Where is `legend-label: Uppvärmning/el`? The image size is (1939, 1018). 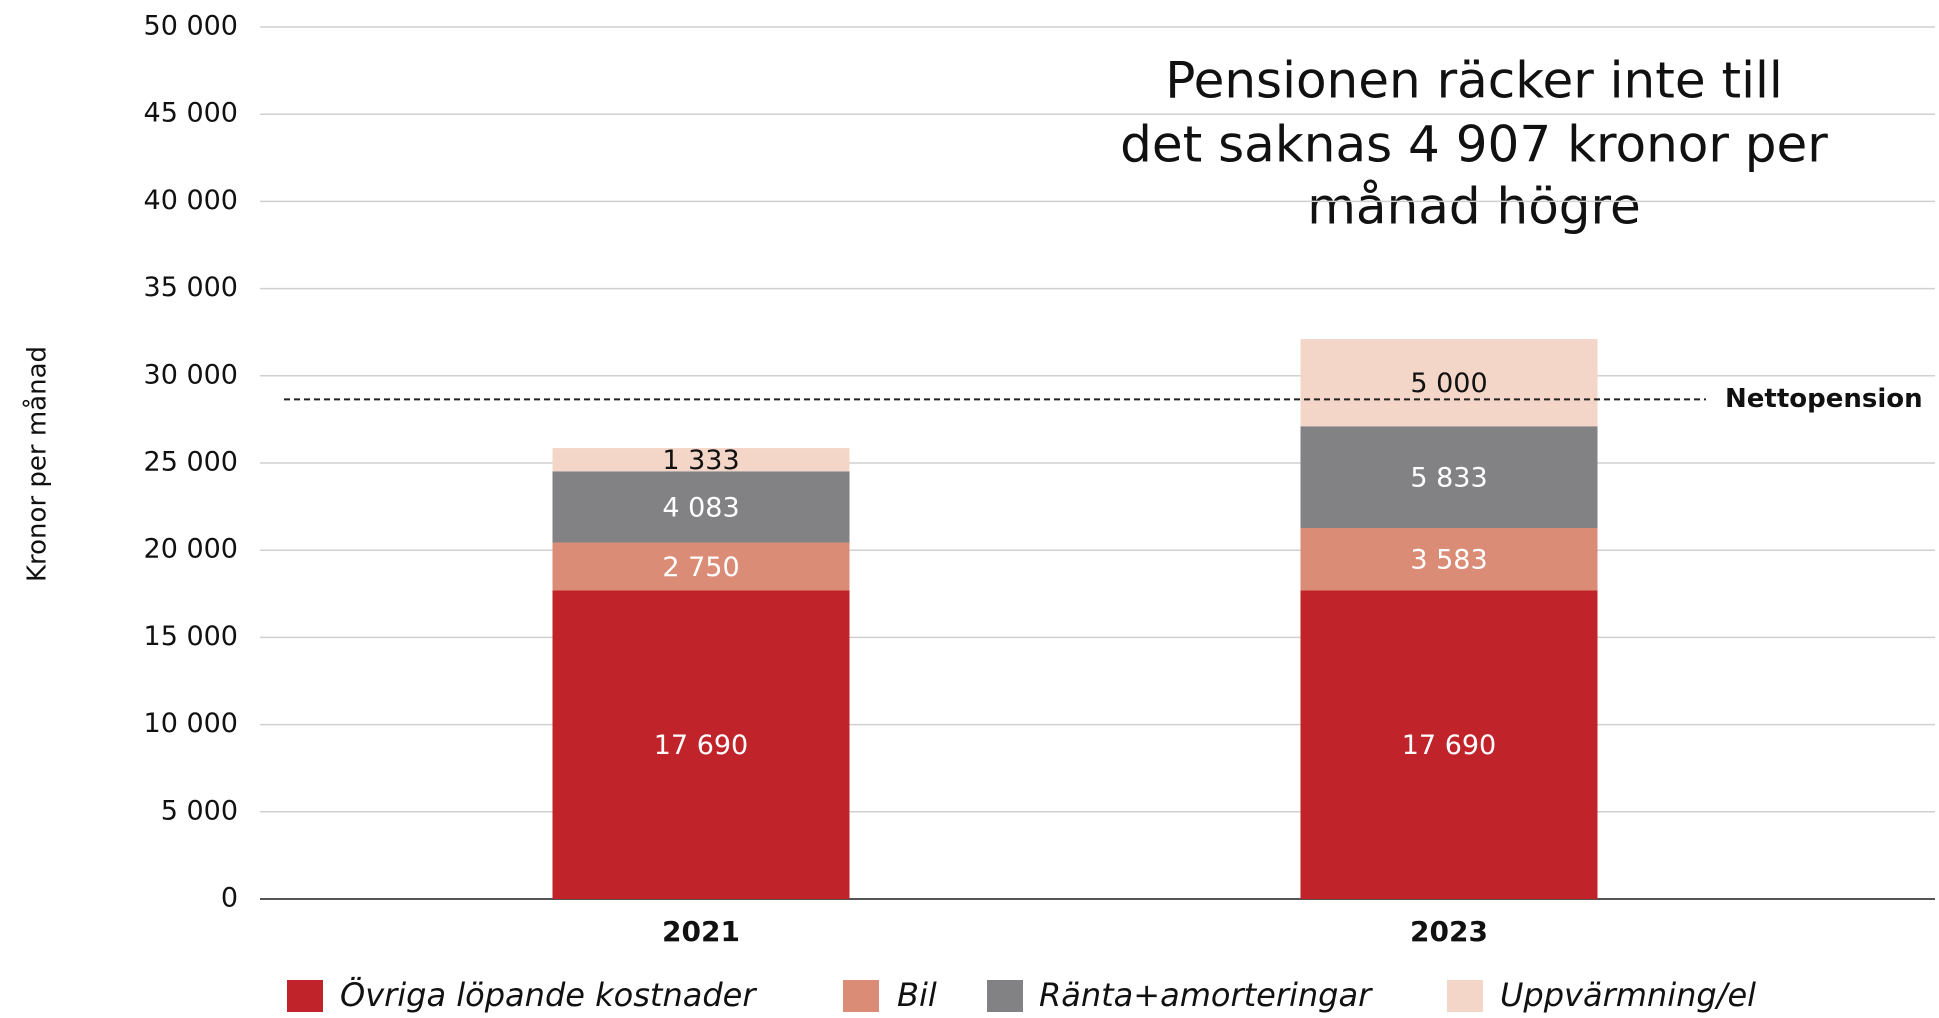 legend-label: Uppvärmning/el is located at coordinates (1628, 995).